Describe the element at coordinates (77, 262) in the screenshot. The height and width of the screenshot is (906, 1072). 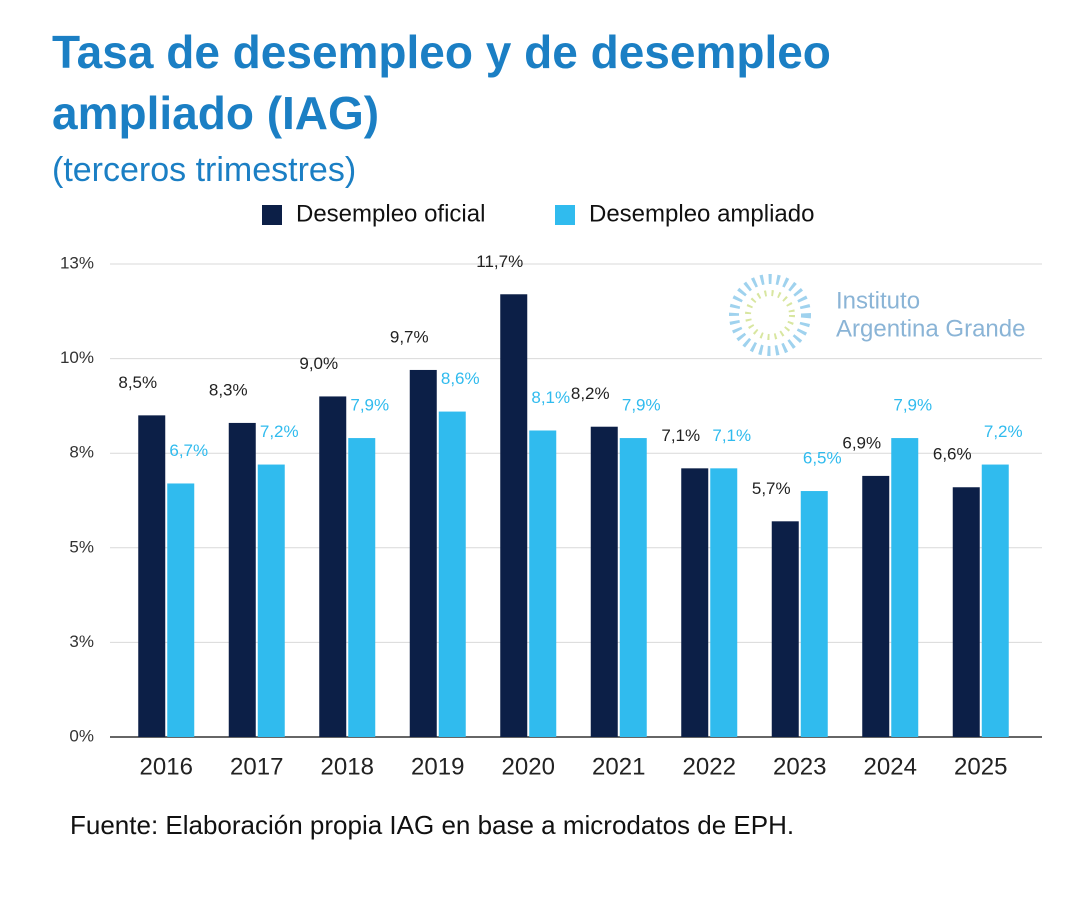
I see `y-tick-label: 13%` at that location.